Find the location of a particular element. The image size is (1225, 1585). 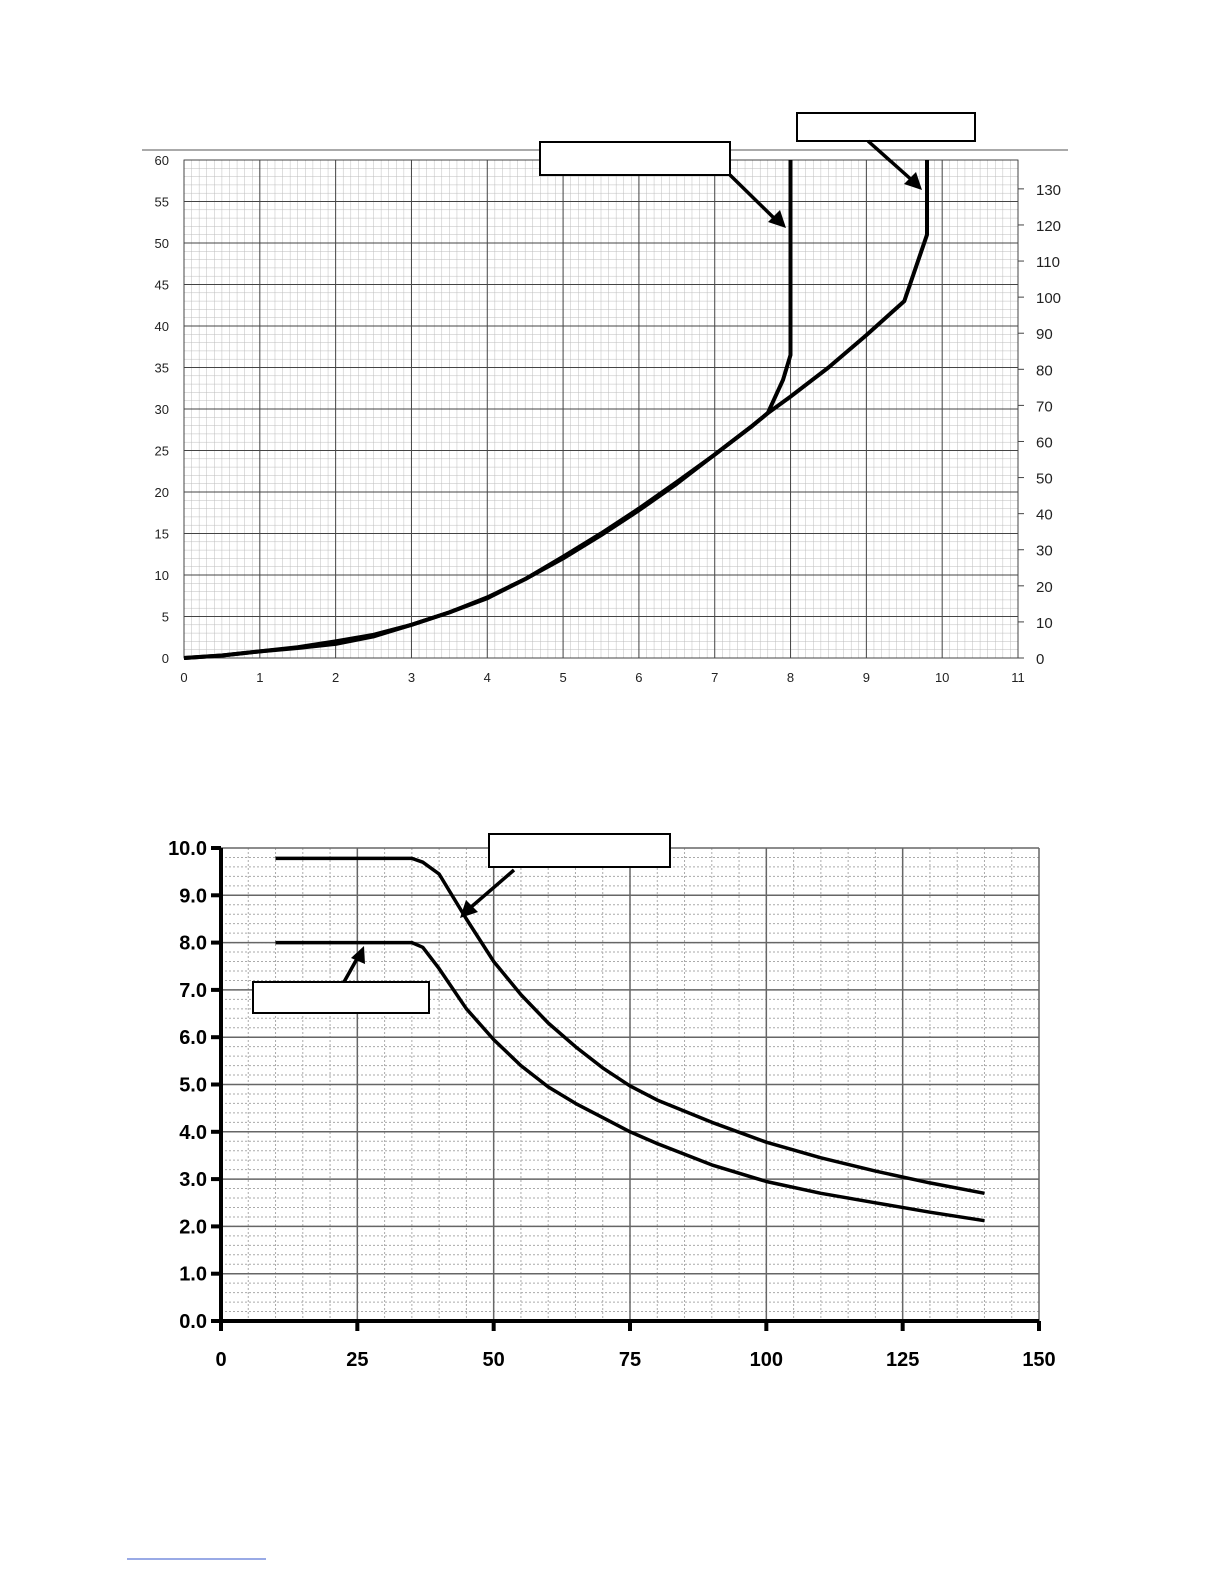

chart-1-x-tick-label: 6 is located at coordinates (638, 677).